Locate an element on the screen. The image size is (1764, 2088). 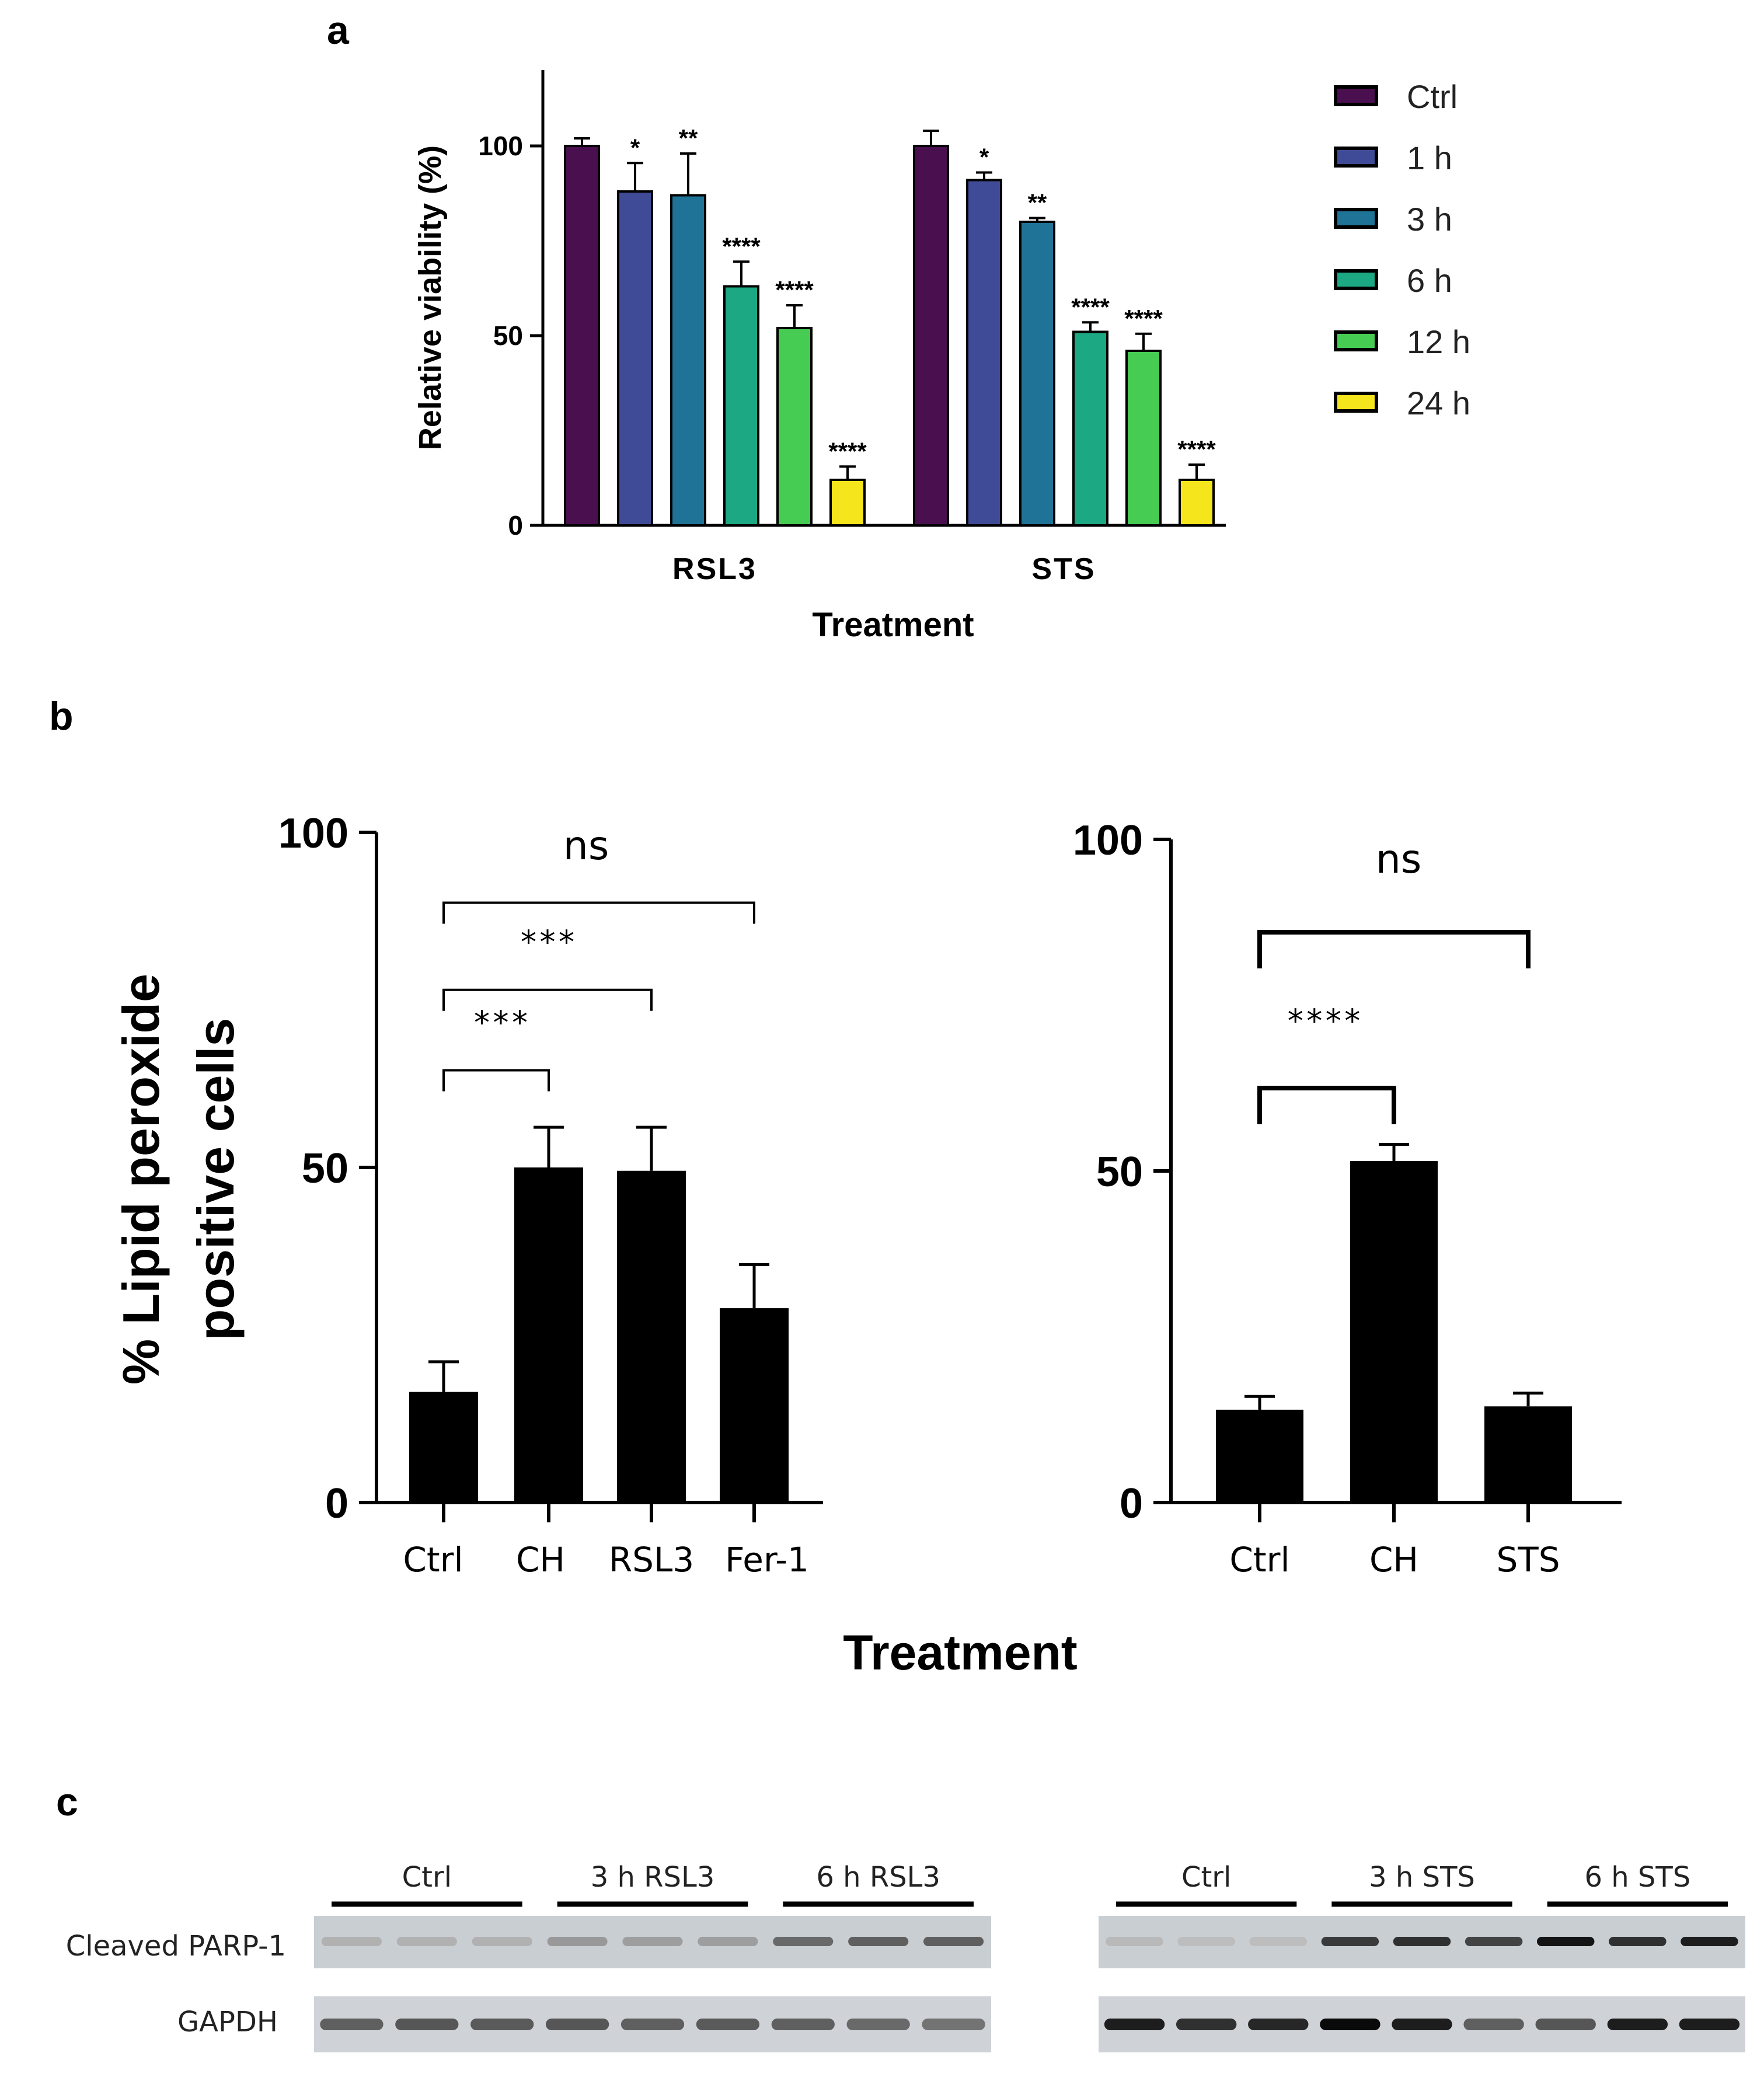
panel-letter-c: c is located at coordinates (67, 1802).